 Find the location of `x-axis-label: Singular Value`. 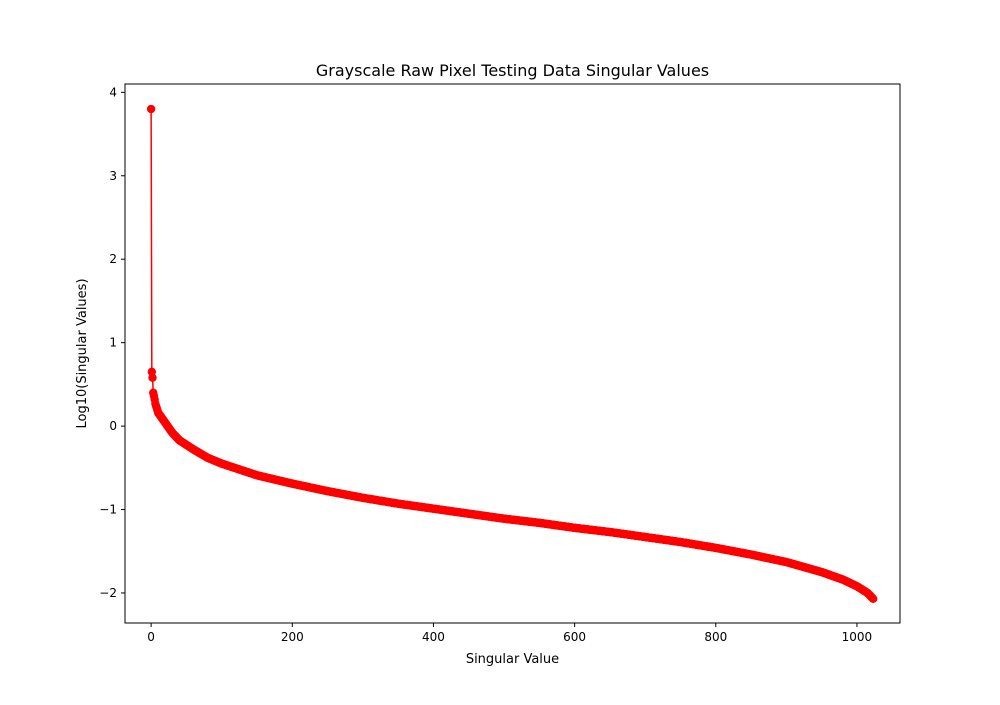

x-axis-label: Singular Value is located at coordinates (512, 659).